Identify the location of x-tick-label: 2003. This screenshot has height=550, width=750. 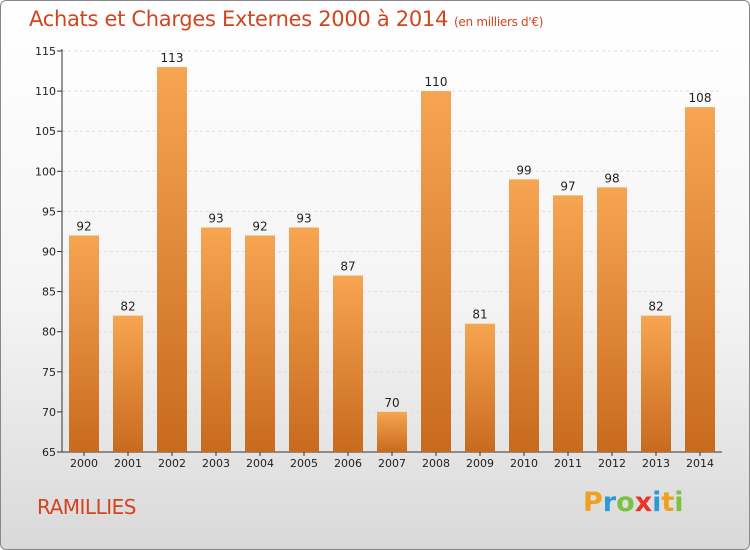
(216, 463).